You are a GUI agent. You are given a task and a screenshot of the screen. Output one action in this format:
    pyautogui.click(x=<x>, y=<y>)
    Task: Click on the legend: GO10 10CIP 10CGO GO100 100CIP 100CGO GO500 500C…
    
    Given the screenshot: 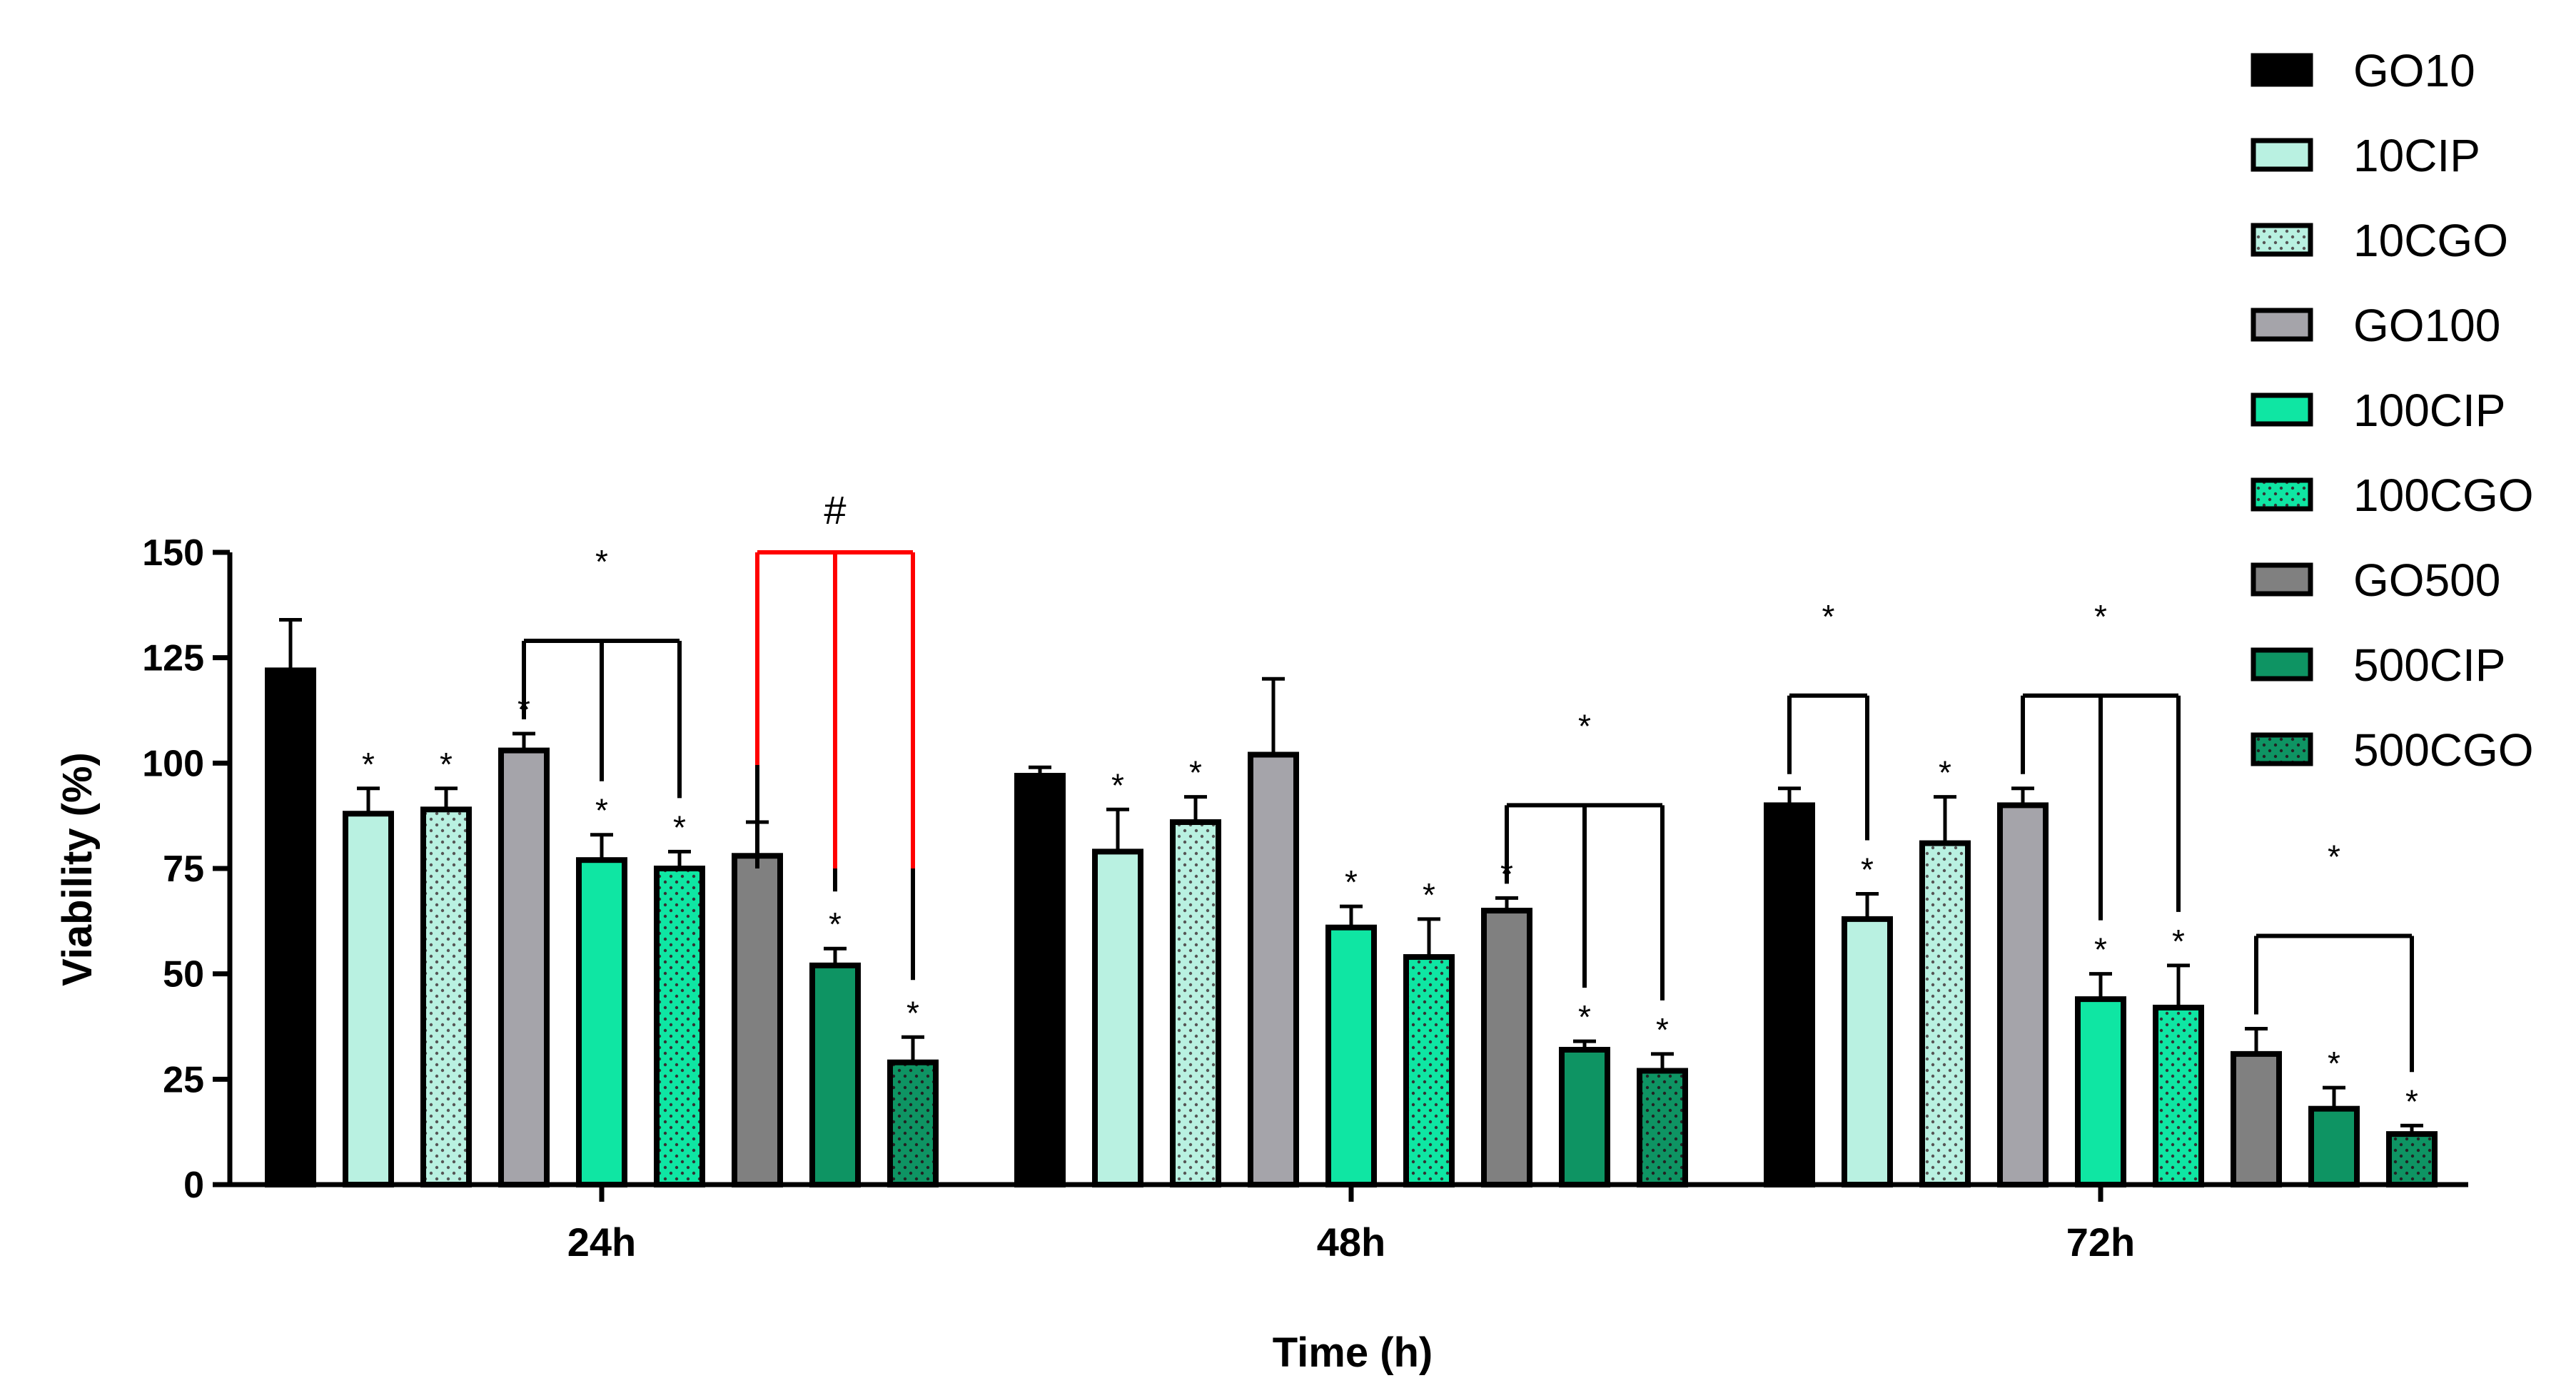 What is the action you would take?
    pyautogui.click(x=2392, y=410)
    